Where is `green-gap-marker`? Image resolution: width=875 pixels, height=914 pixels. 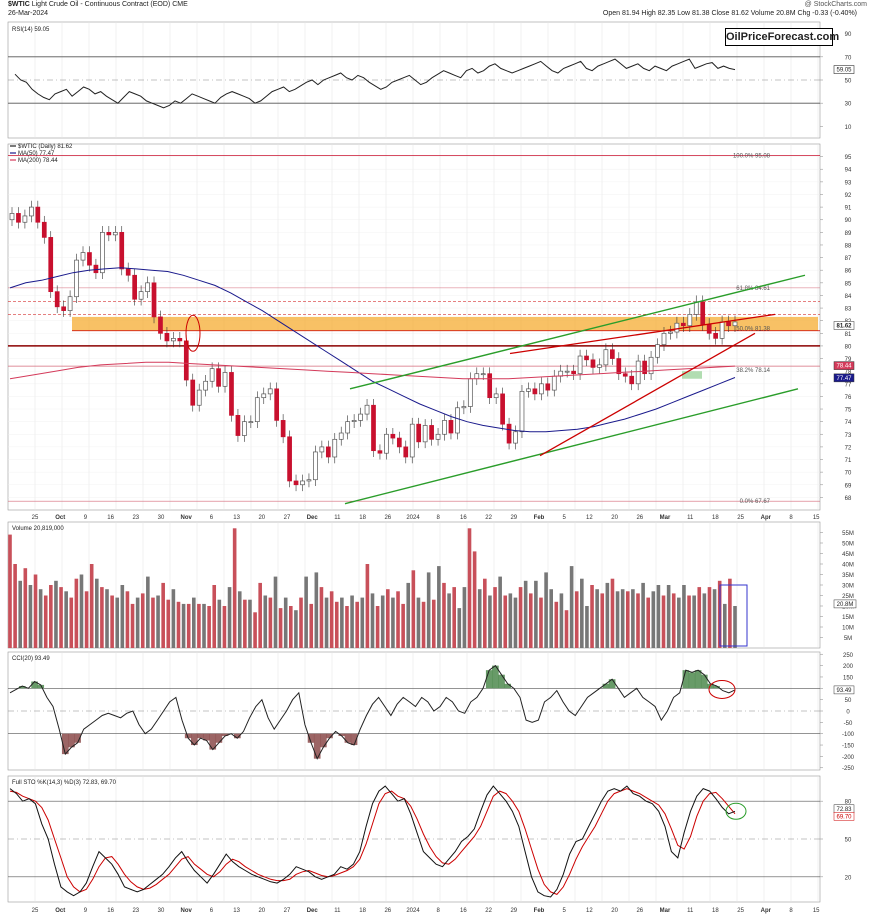
green-gap-marker is located at coordinates (692, 375).